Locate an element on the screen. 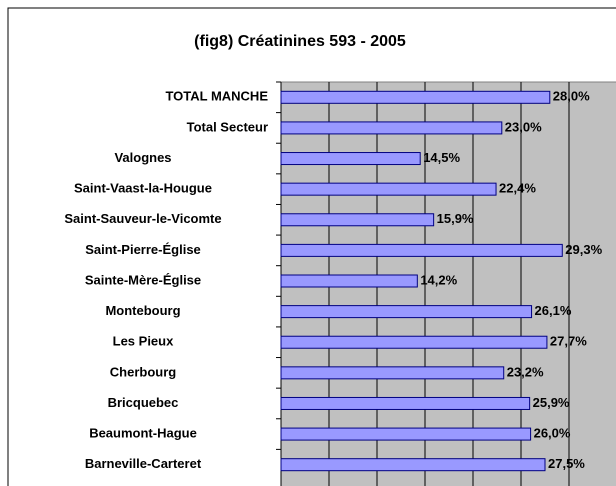 This screenshot has height=486, width=616. y-tick-label: Total Secteur is located at coordinates (227, 126).